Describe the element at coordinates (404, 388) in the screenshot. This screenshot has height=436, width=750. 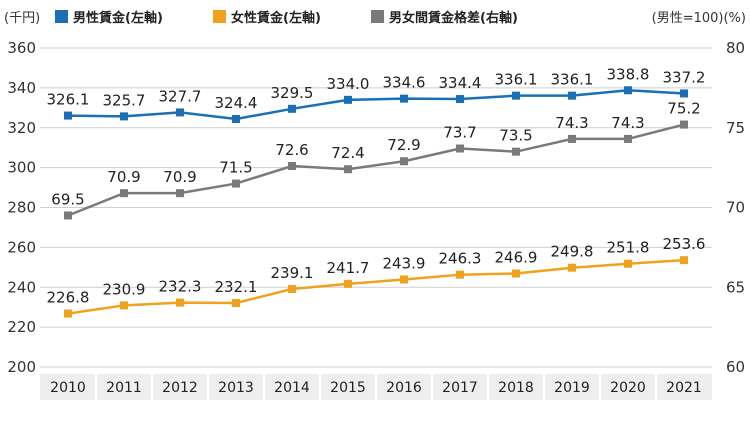
I see `x-tick-label: 2016` at that location.